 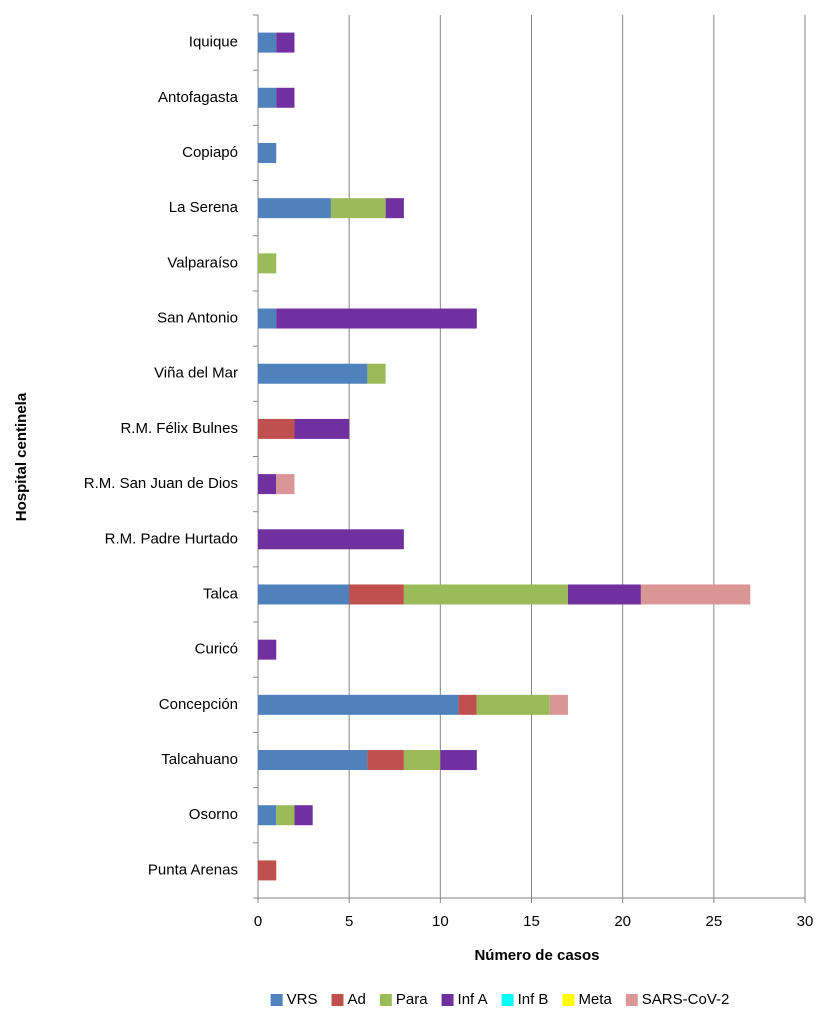 What do you see at coordinates (533, 999) in the screenshot?
I see `legend-label: Inf B` at bounding box center [533, 999].